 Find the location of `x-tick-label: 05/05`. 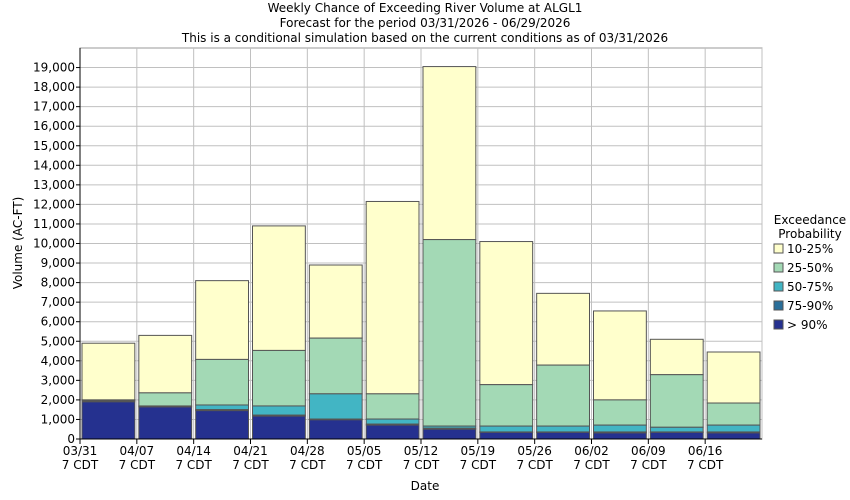

x-tick-label: 05/05 is located at coordinates (364, 451).